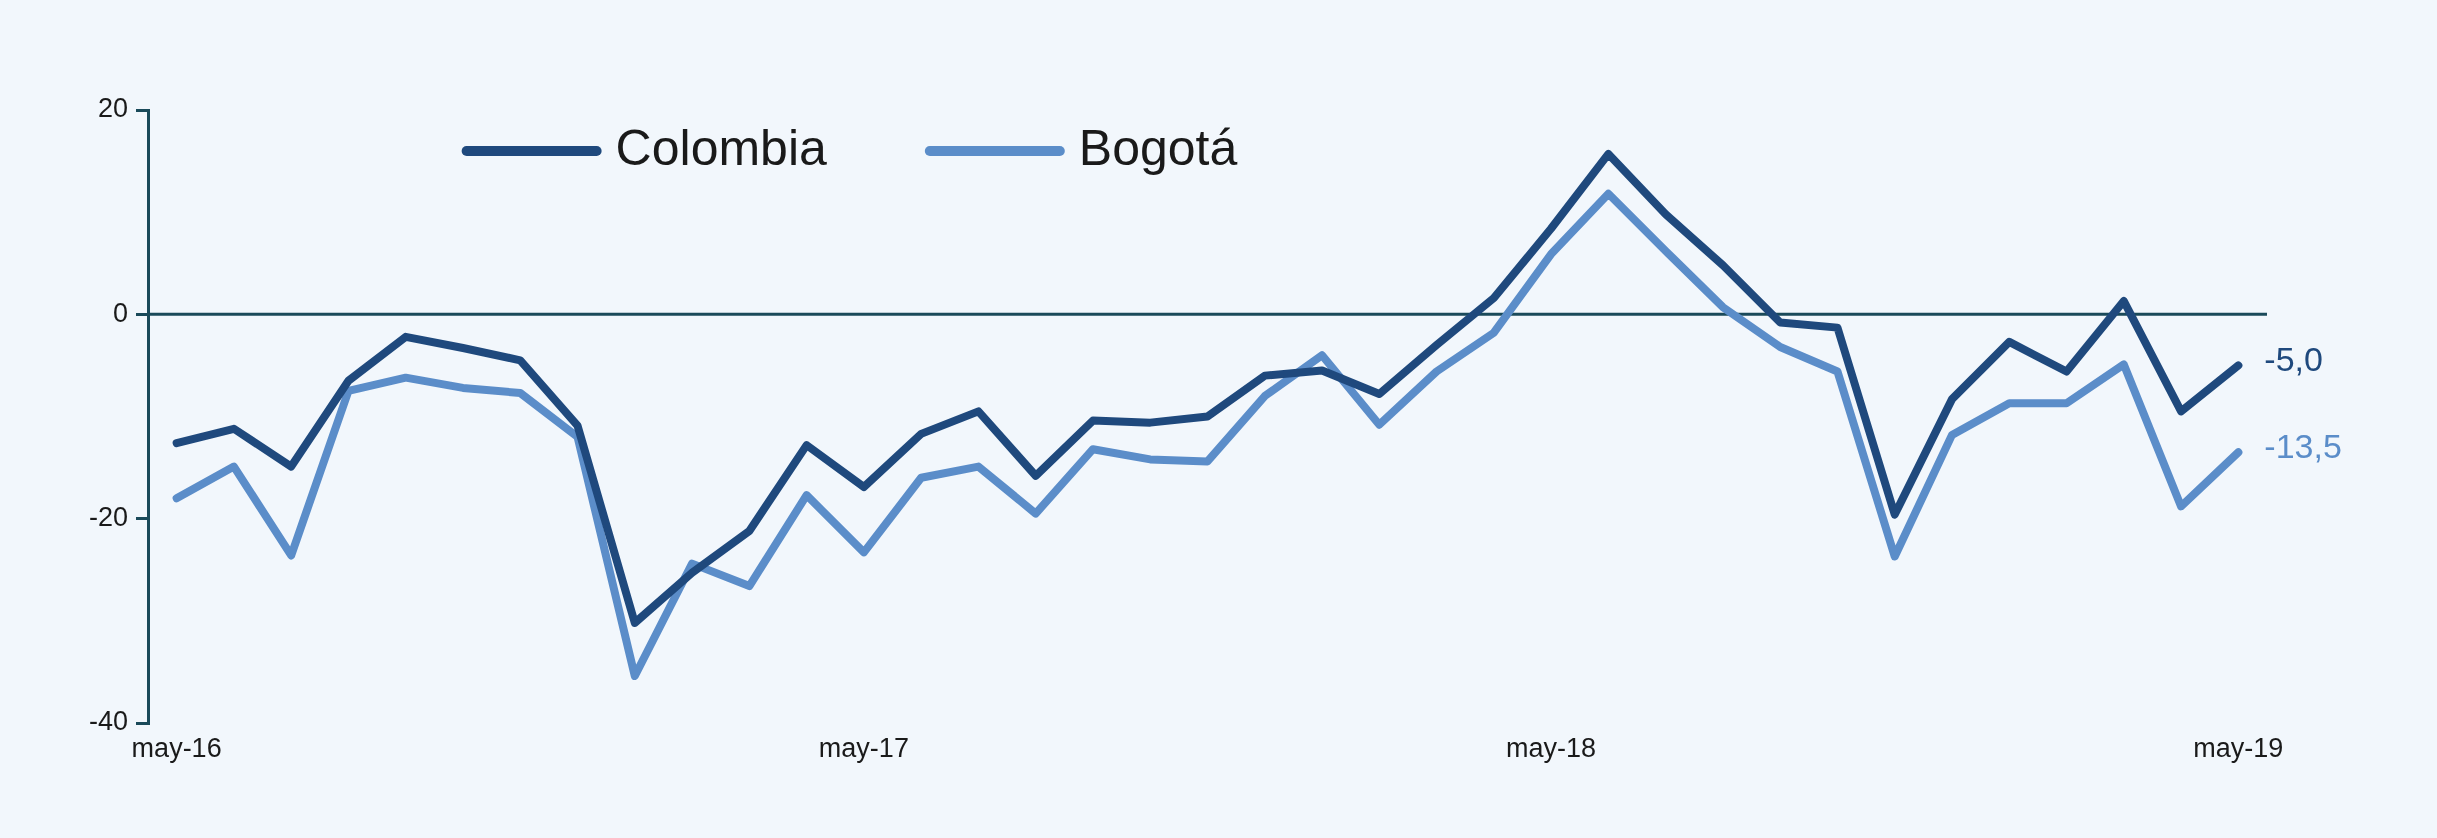 The image size is (2437, 838). What do you see at coordinates (2238, 747) in the screenshot?
I see `x-tick-label: may-19` at bounding box center [2238, 747].